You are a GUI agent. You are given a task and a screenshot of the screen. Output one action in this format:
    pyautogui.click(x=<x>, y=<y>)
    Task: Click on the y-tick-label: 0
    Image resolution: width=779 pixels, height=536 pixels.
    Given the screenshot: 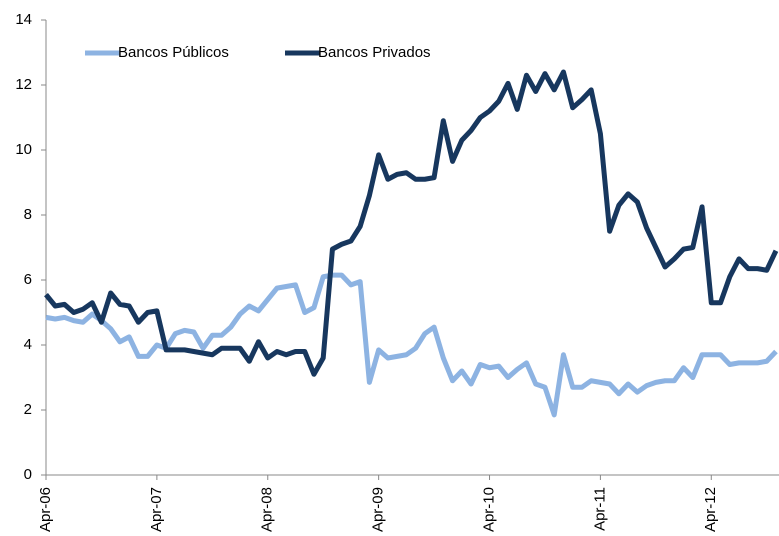 What is the action you would take?
    pyautogui.click(x=28, y=474)
    